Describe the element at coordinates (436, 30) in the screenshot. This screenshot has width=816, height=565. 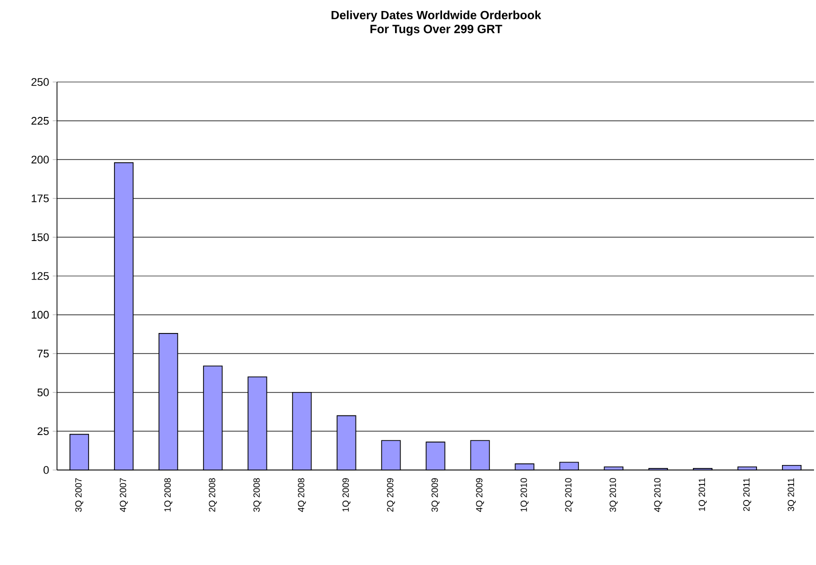
I see `chart-subtitle: For Tugs Over 299 GRT` at that location.